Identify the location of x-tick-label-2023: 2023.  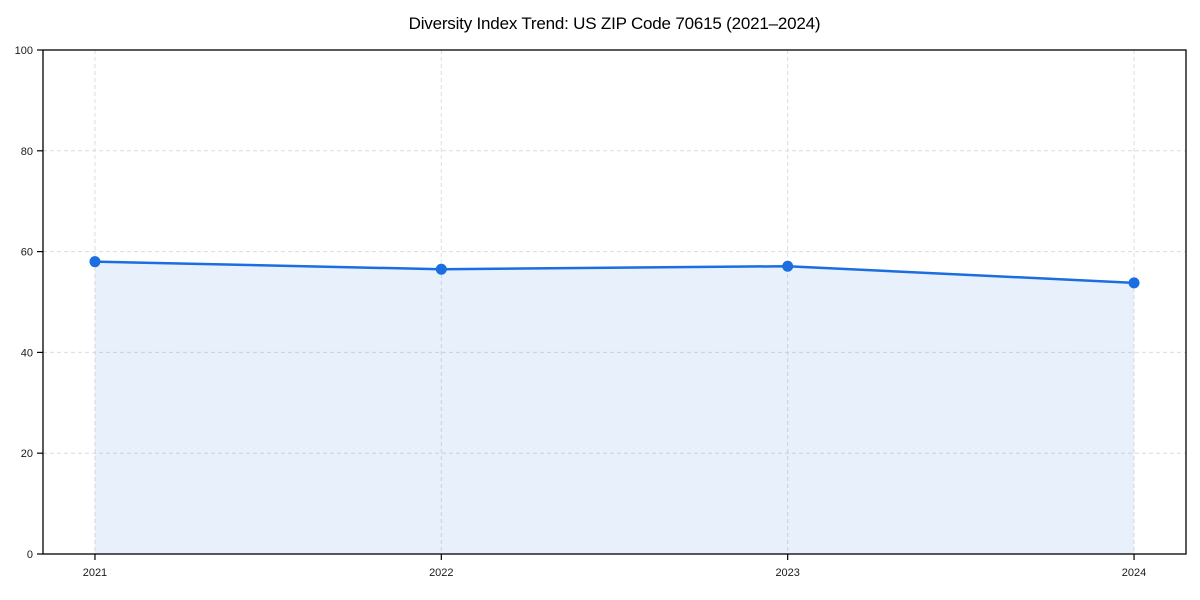
(787, 573).